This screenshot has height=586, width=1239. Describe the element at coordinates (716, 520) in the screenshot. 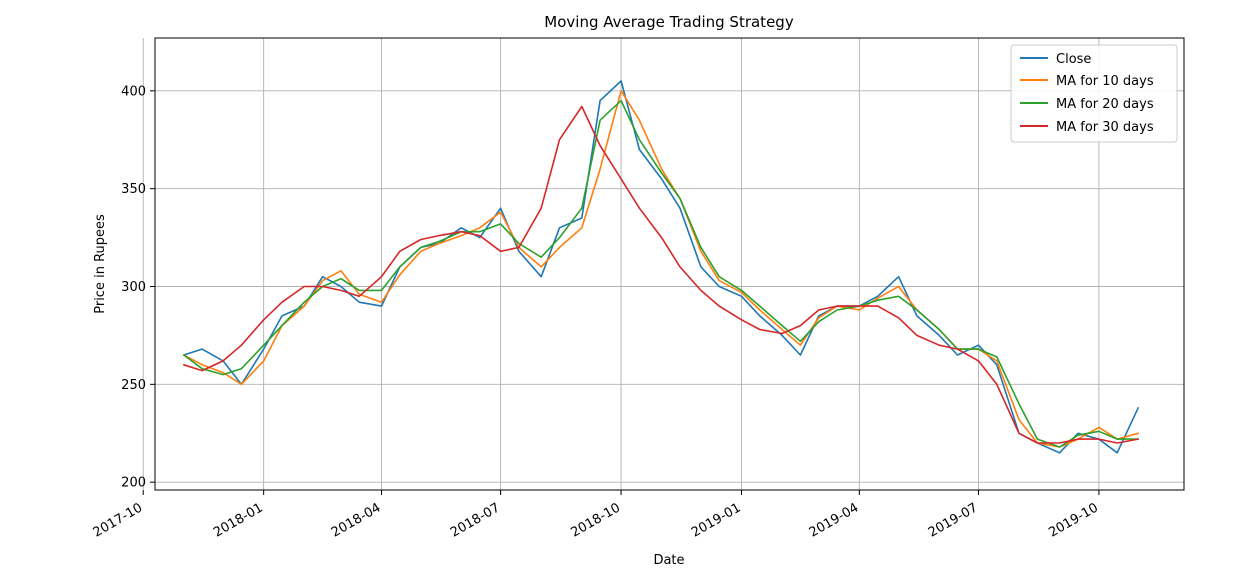

I see `x-tick-label: 2019-01` at that location.